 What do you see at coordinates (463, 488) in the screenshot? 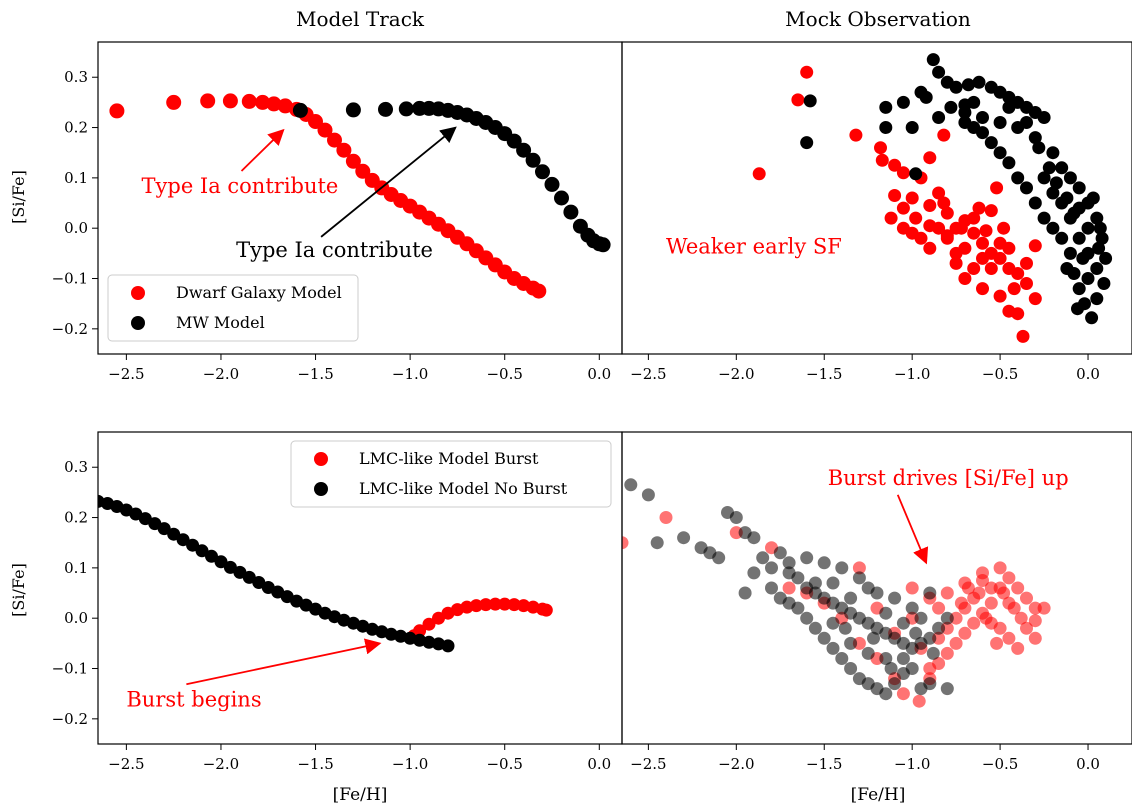
I see `legend-label: LMC-like Model No Burst` at bounding box center [463, 488].